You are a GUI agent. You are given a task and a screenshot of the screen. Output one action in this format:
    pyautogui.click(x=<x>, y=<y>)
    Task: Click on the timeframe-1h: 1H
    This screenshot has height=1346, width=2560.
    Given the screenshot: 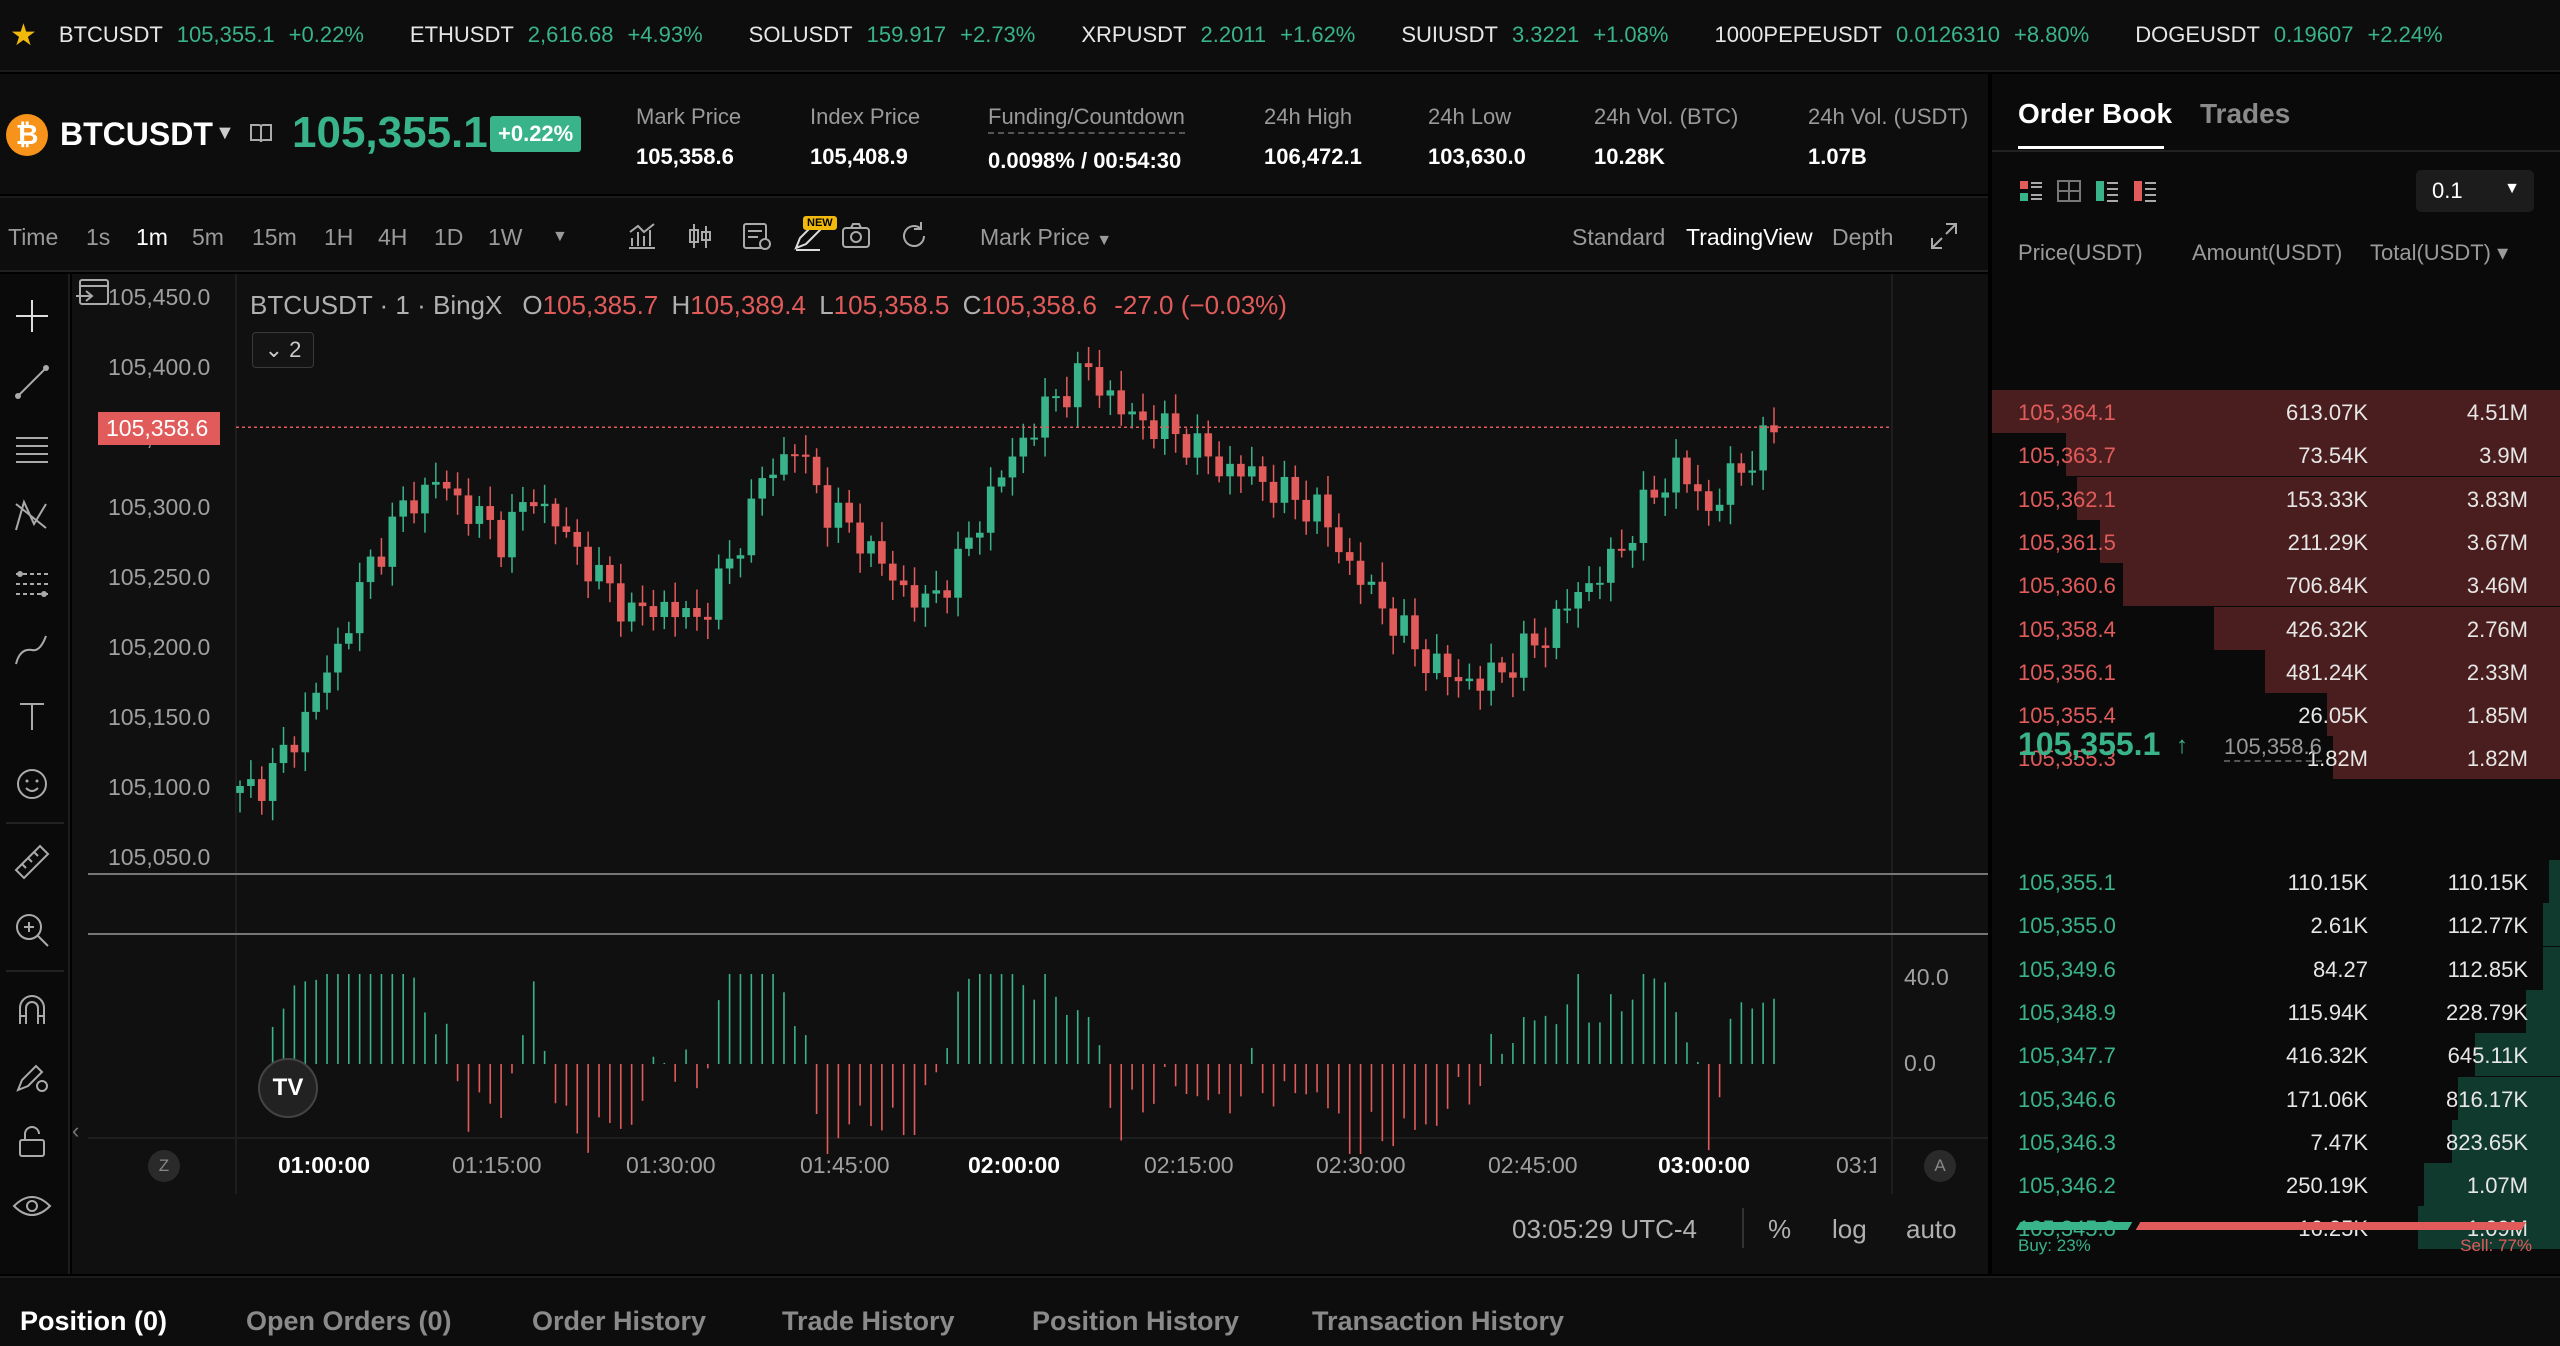 What is the action you would take?
    pyautogui.click(x=339, y=237)
    